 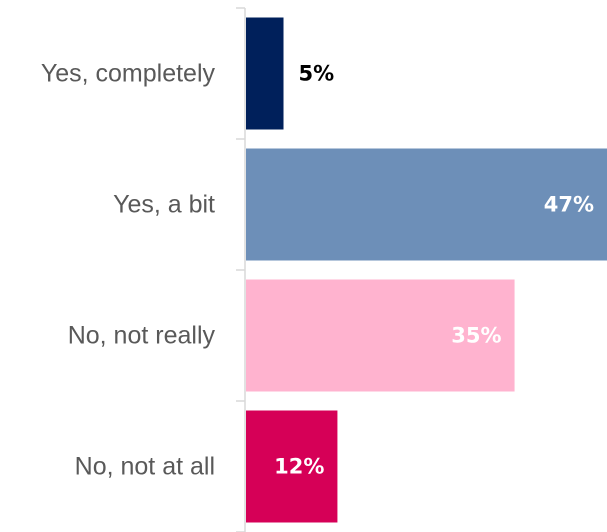 I want to click on category-label: No, not really, so click(x=142, y=336).